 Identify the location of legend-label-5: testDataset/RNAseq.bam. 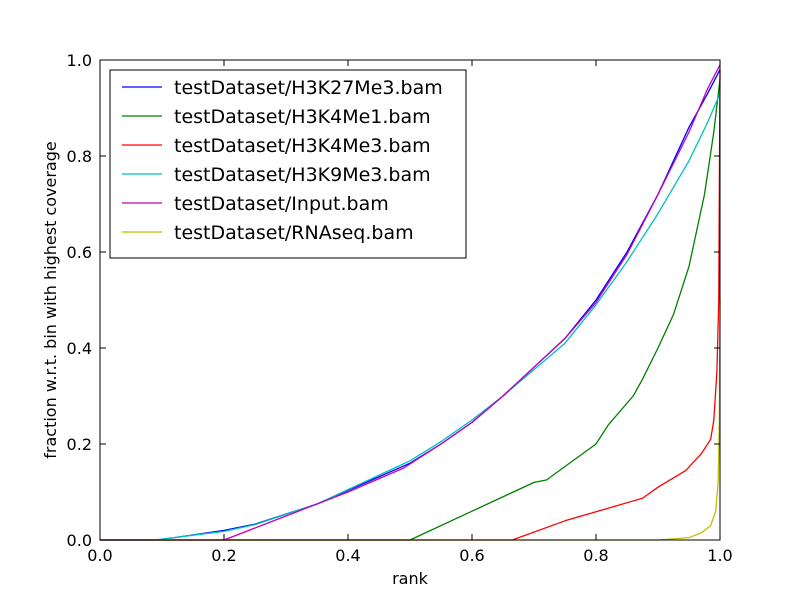
(294, 233).